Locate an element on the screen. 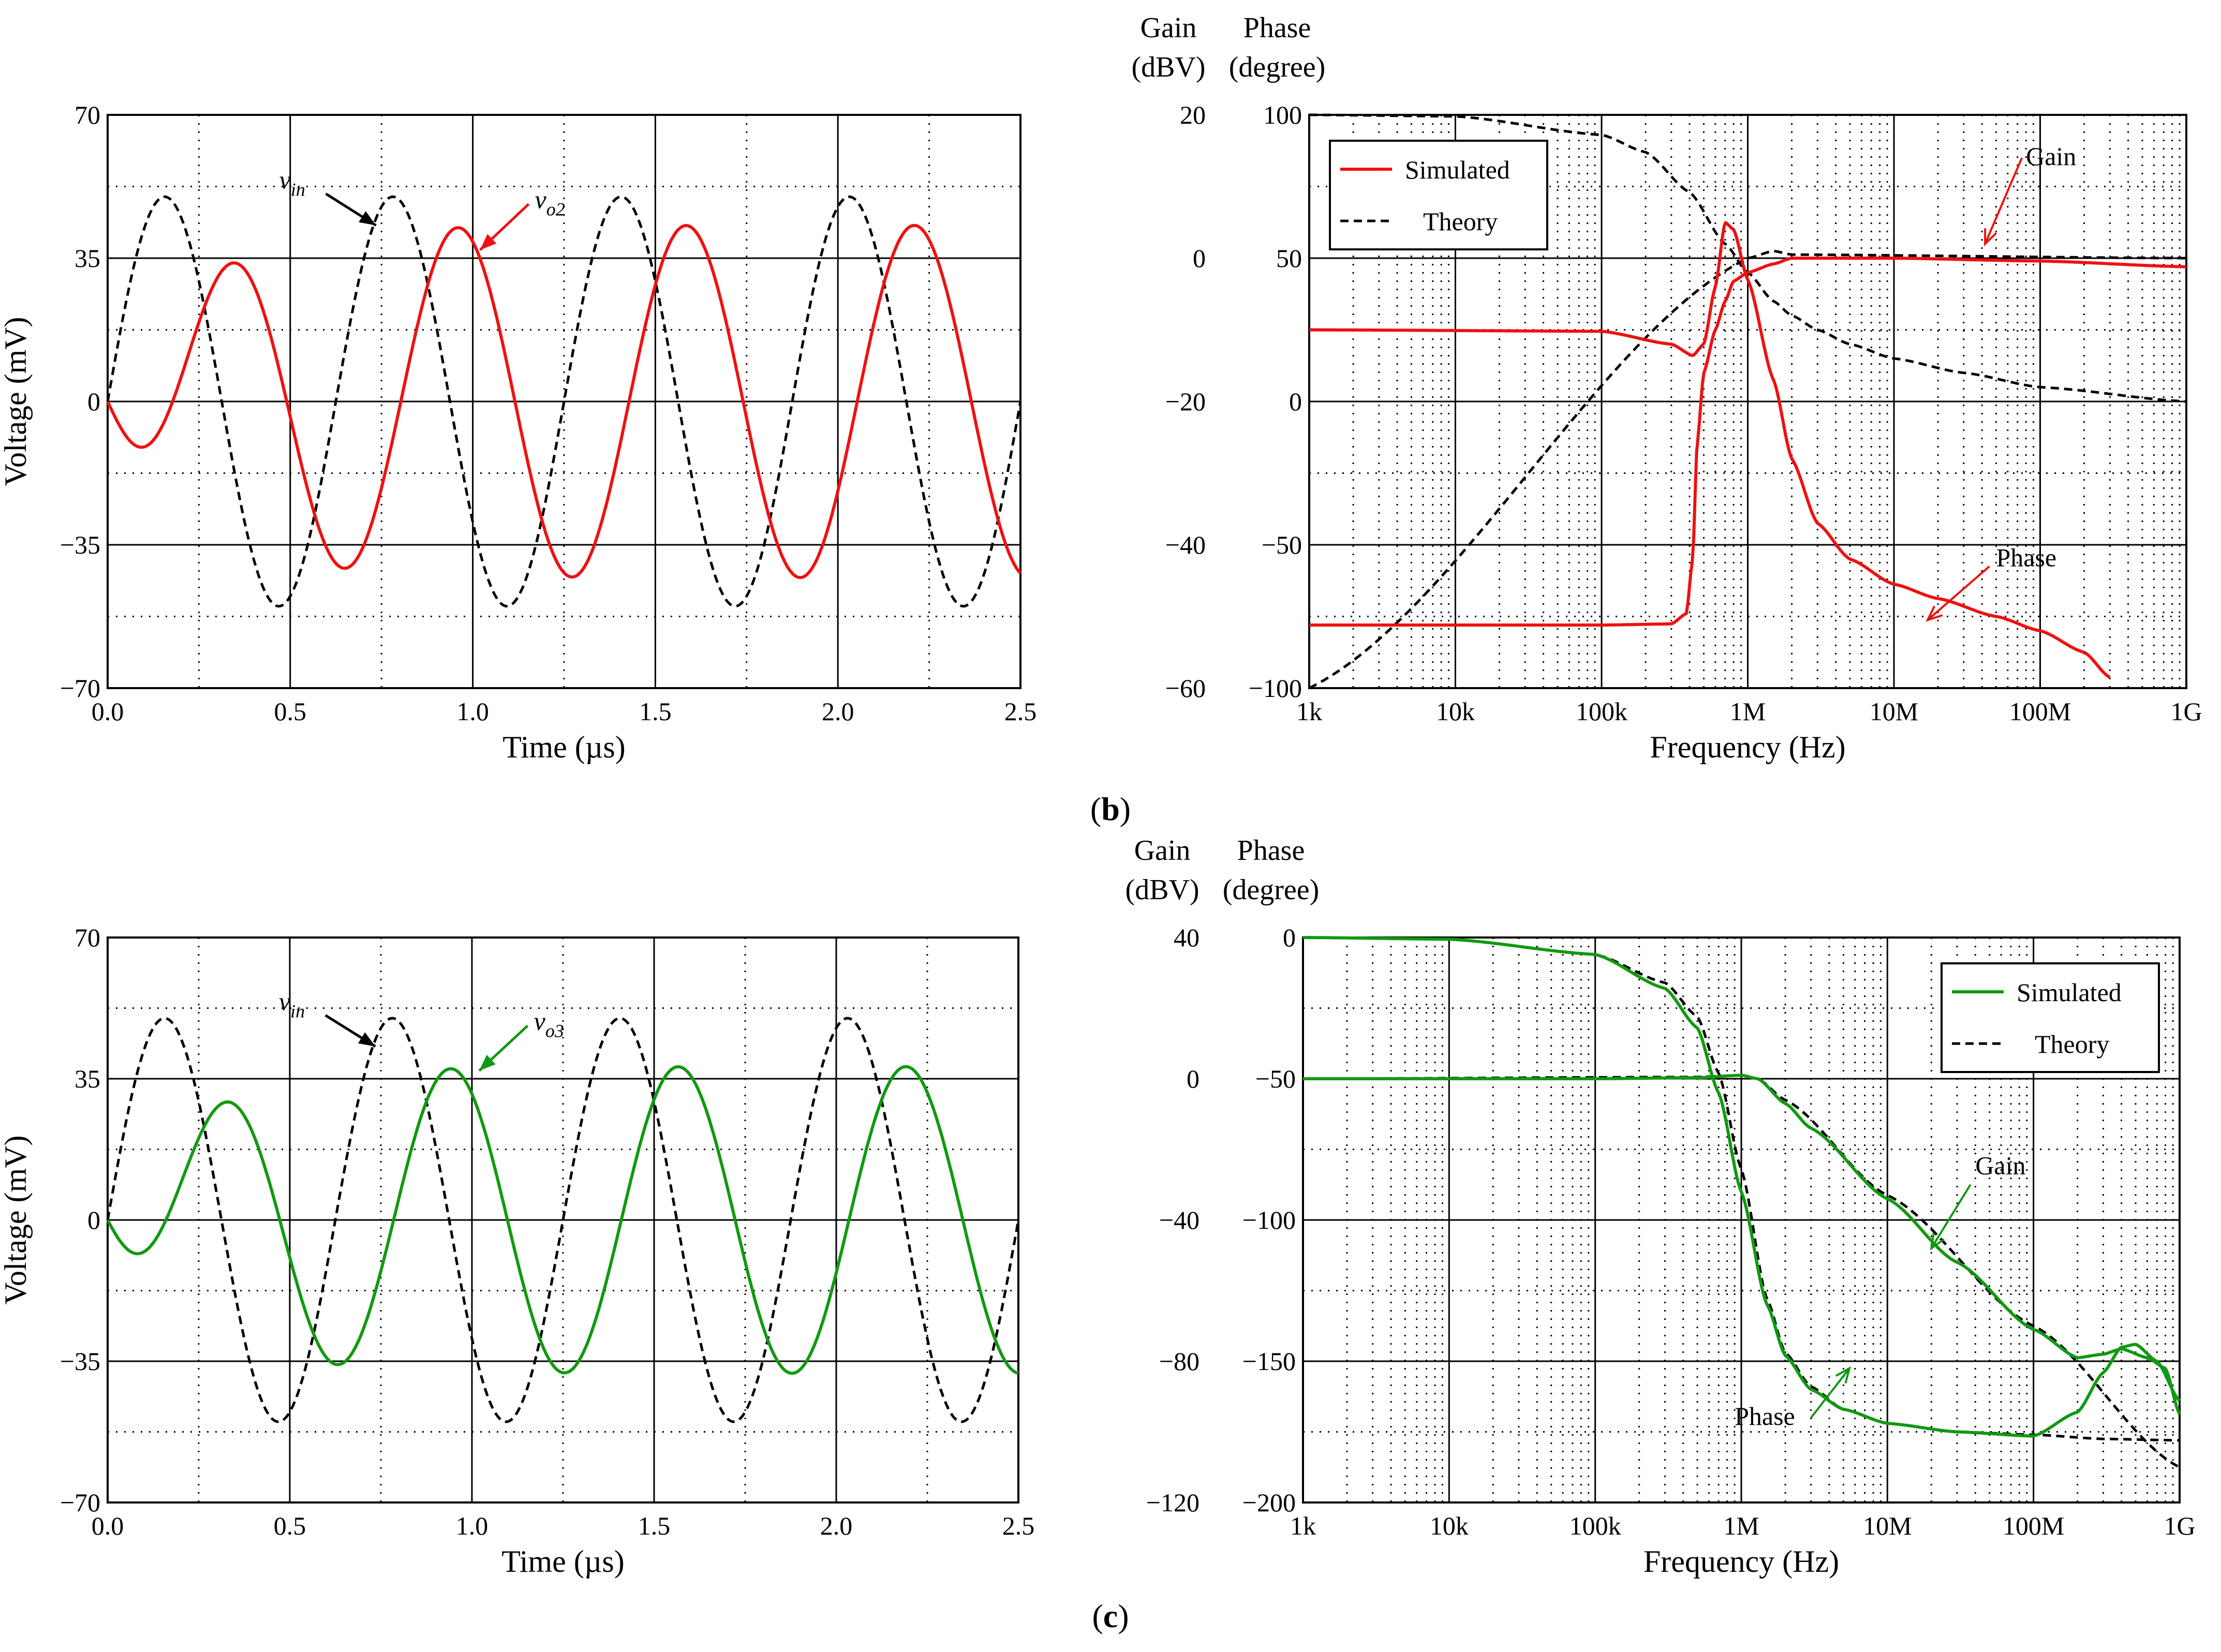  b-time-y-tick-label: 0 is located at coordinates (93, 402).